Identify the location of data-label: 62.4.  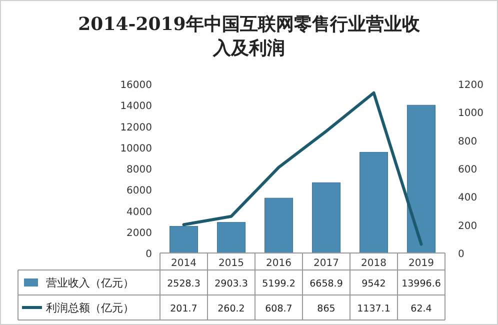
(421, 309).